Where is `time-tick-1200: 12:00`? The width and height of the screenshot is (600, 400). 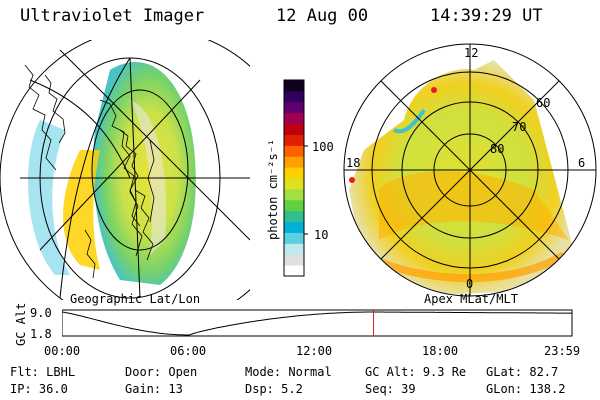
time-tick-1200: 12:00 is located at coordinates (314, 351).